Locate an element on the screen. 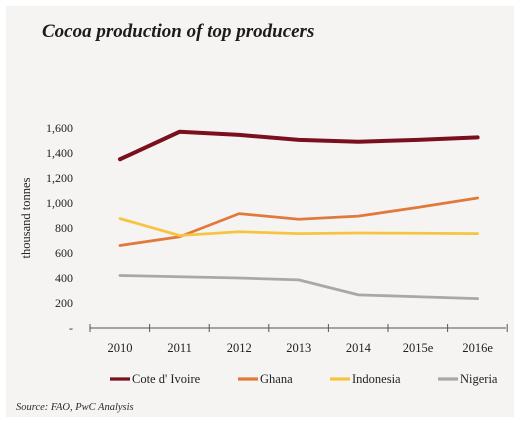 The height and width of the screenshot is (423, 520). legend-label: Indonesia is located at coordinates (376, 379).